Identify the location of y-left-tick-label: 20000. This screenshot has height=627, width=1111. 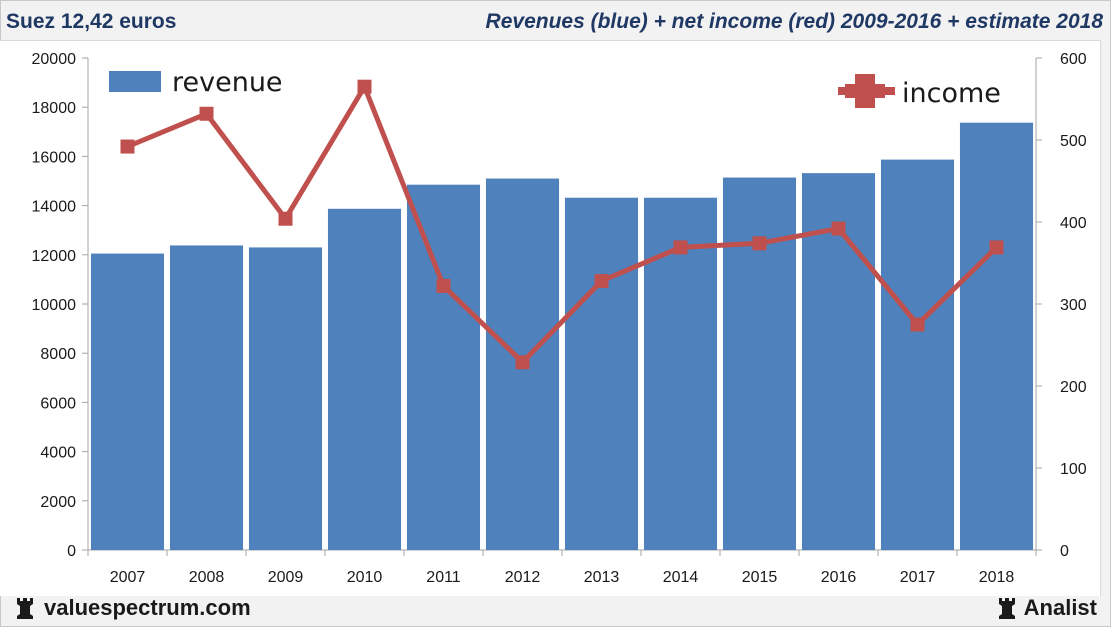
(54, 59).